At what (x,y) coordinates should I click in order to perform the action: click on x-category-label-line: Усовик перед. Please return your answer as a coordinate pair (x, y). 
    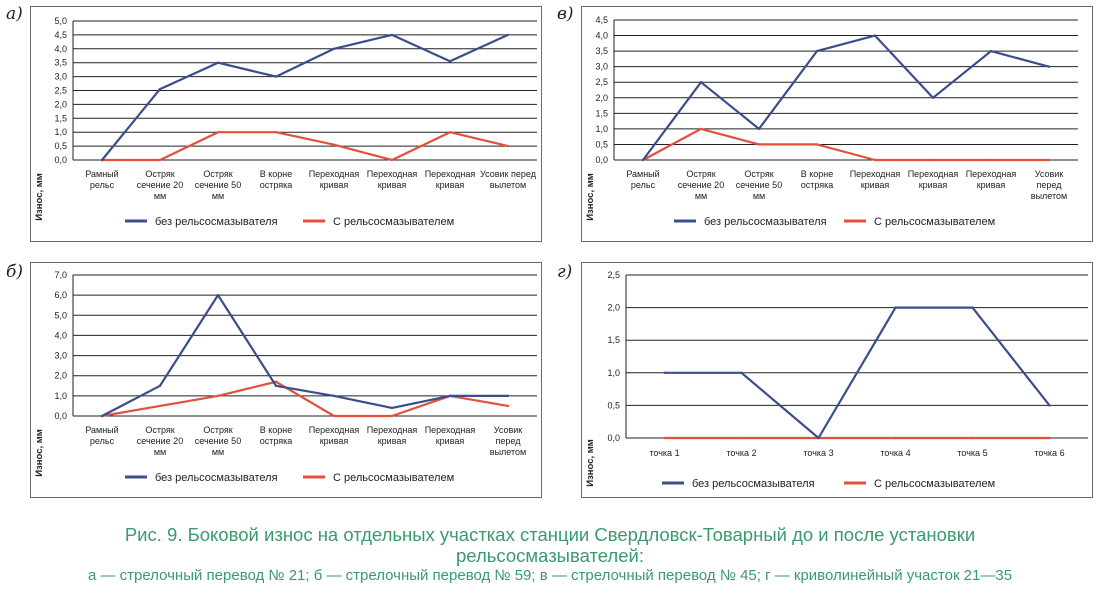
    Looking at the image, I should click on (508, 174).